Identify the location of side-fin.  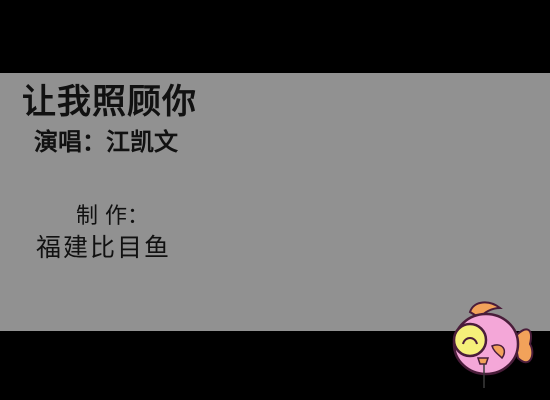
(498, 352).